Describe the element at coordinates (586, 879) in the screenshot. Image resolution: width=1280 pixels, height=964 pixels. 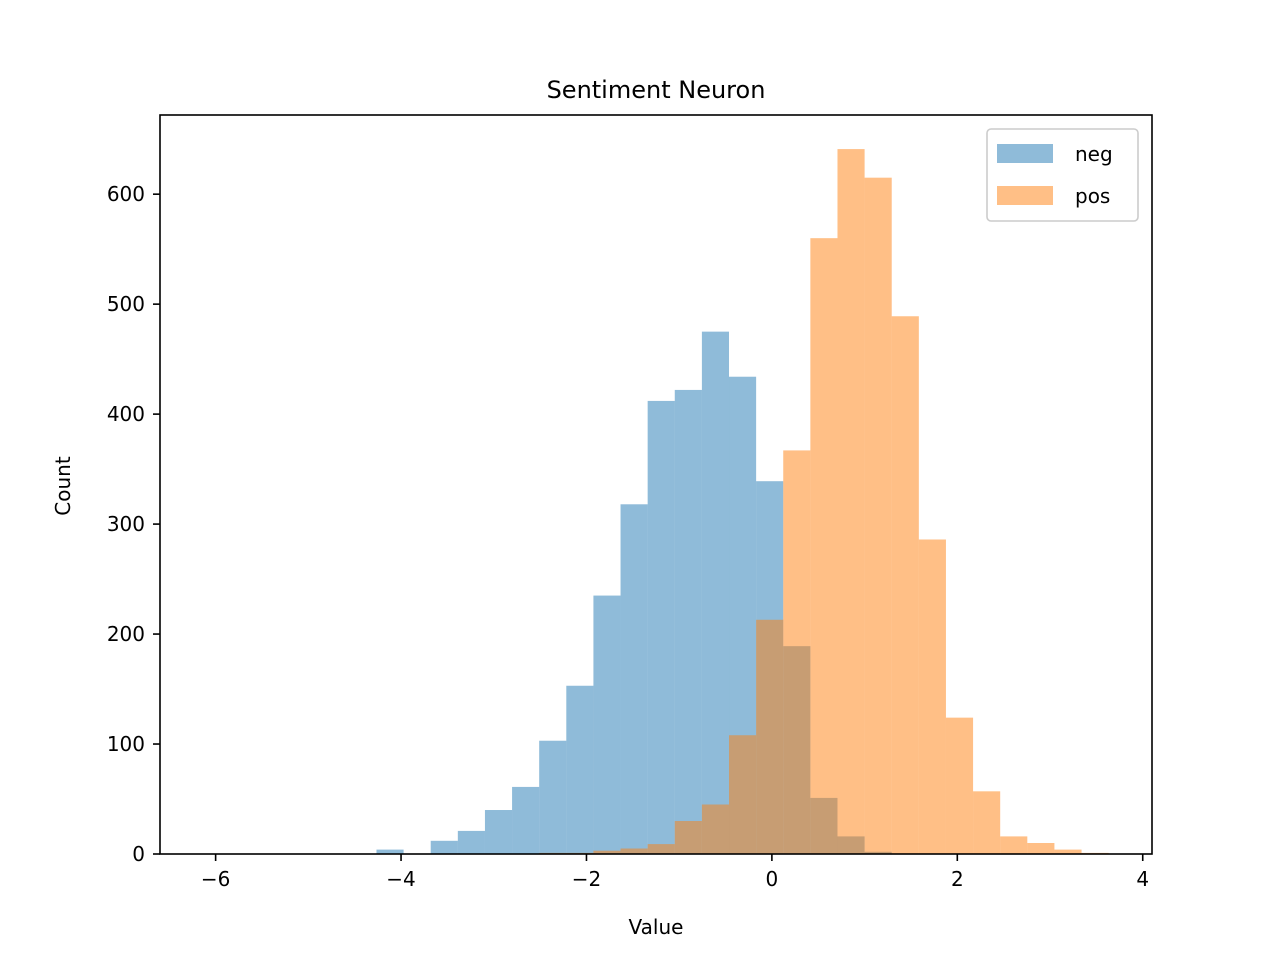
I see `x-tick-label: −2` at that location.